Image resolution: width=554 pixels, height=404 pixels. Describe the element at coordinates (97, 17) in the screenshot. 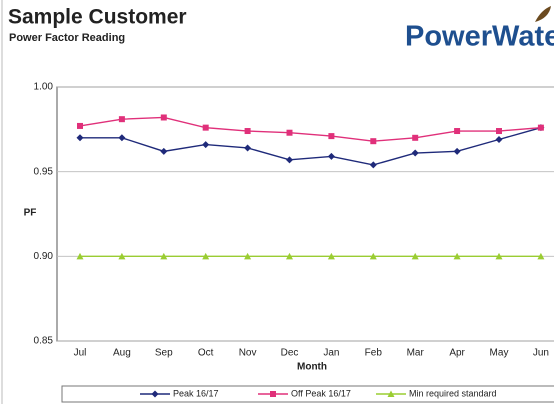

I see `chart-title: Sample Customer` at that location.